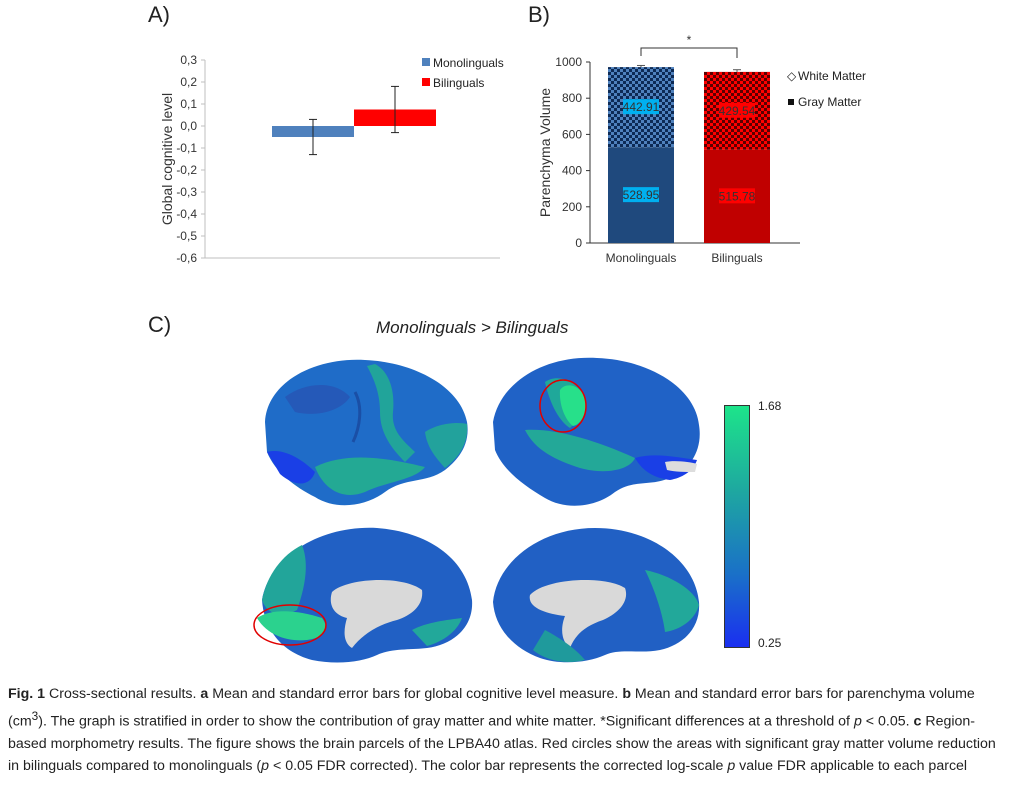  Describe the element at coordinates (689, 40) in the screenshot. I see `significance-star: *` at that location.